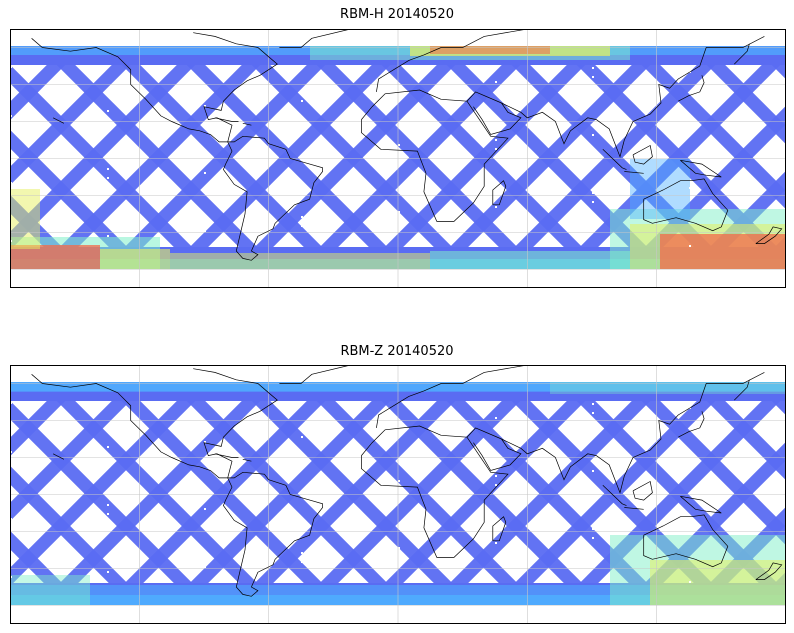 Image resolution: width=794 pixels, height=633 pixels. Describe the element at coordinates (300, 261) in the screenshot. I see `hotspot-south-band` at that location.